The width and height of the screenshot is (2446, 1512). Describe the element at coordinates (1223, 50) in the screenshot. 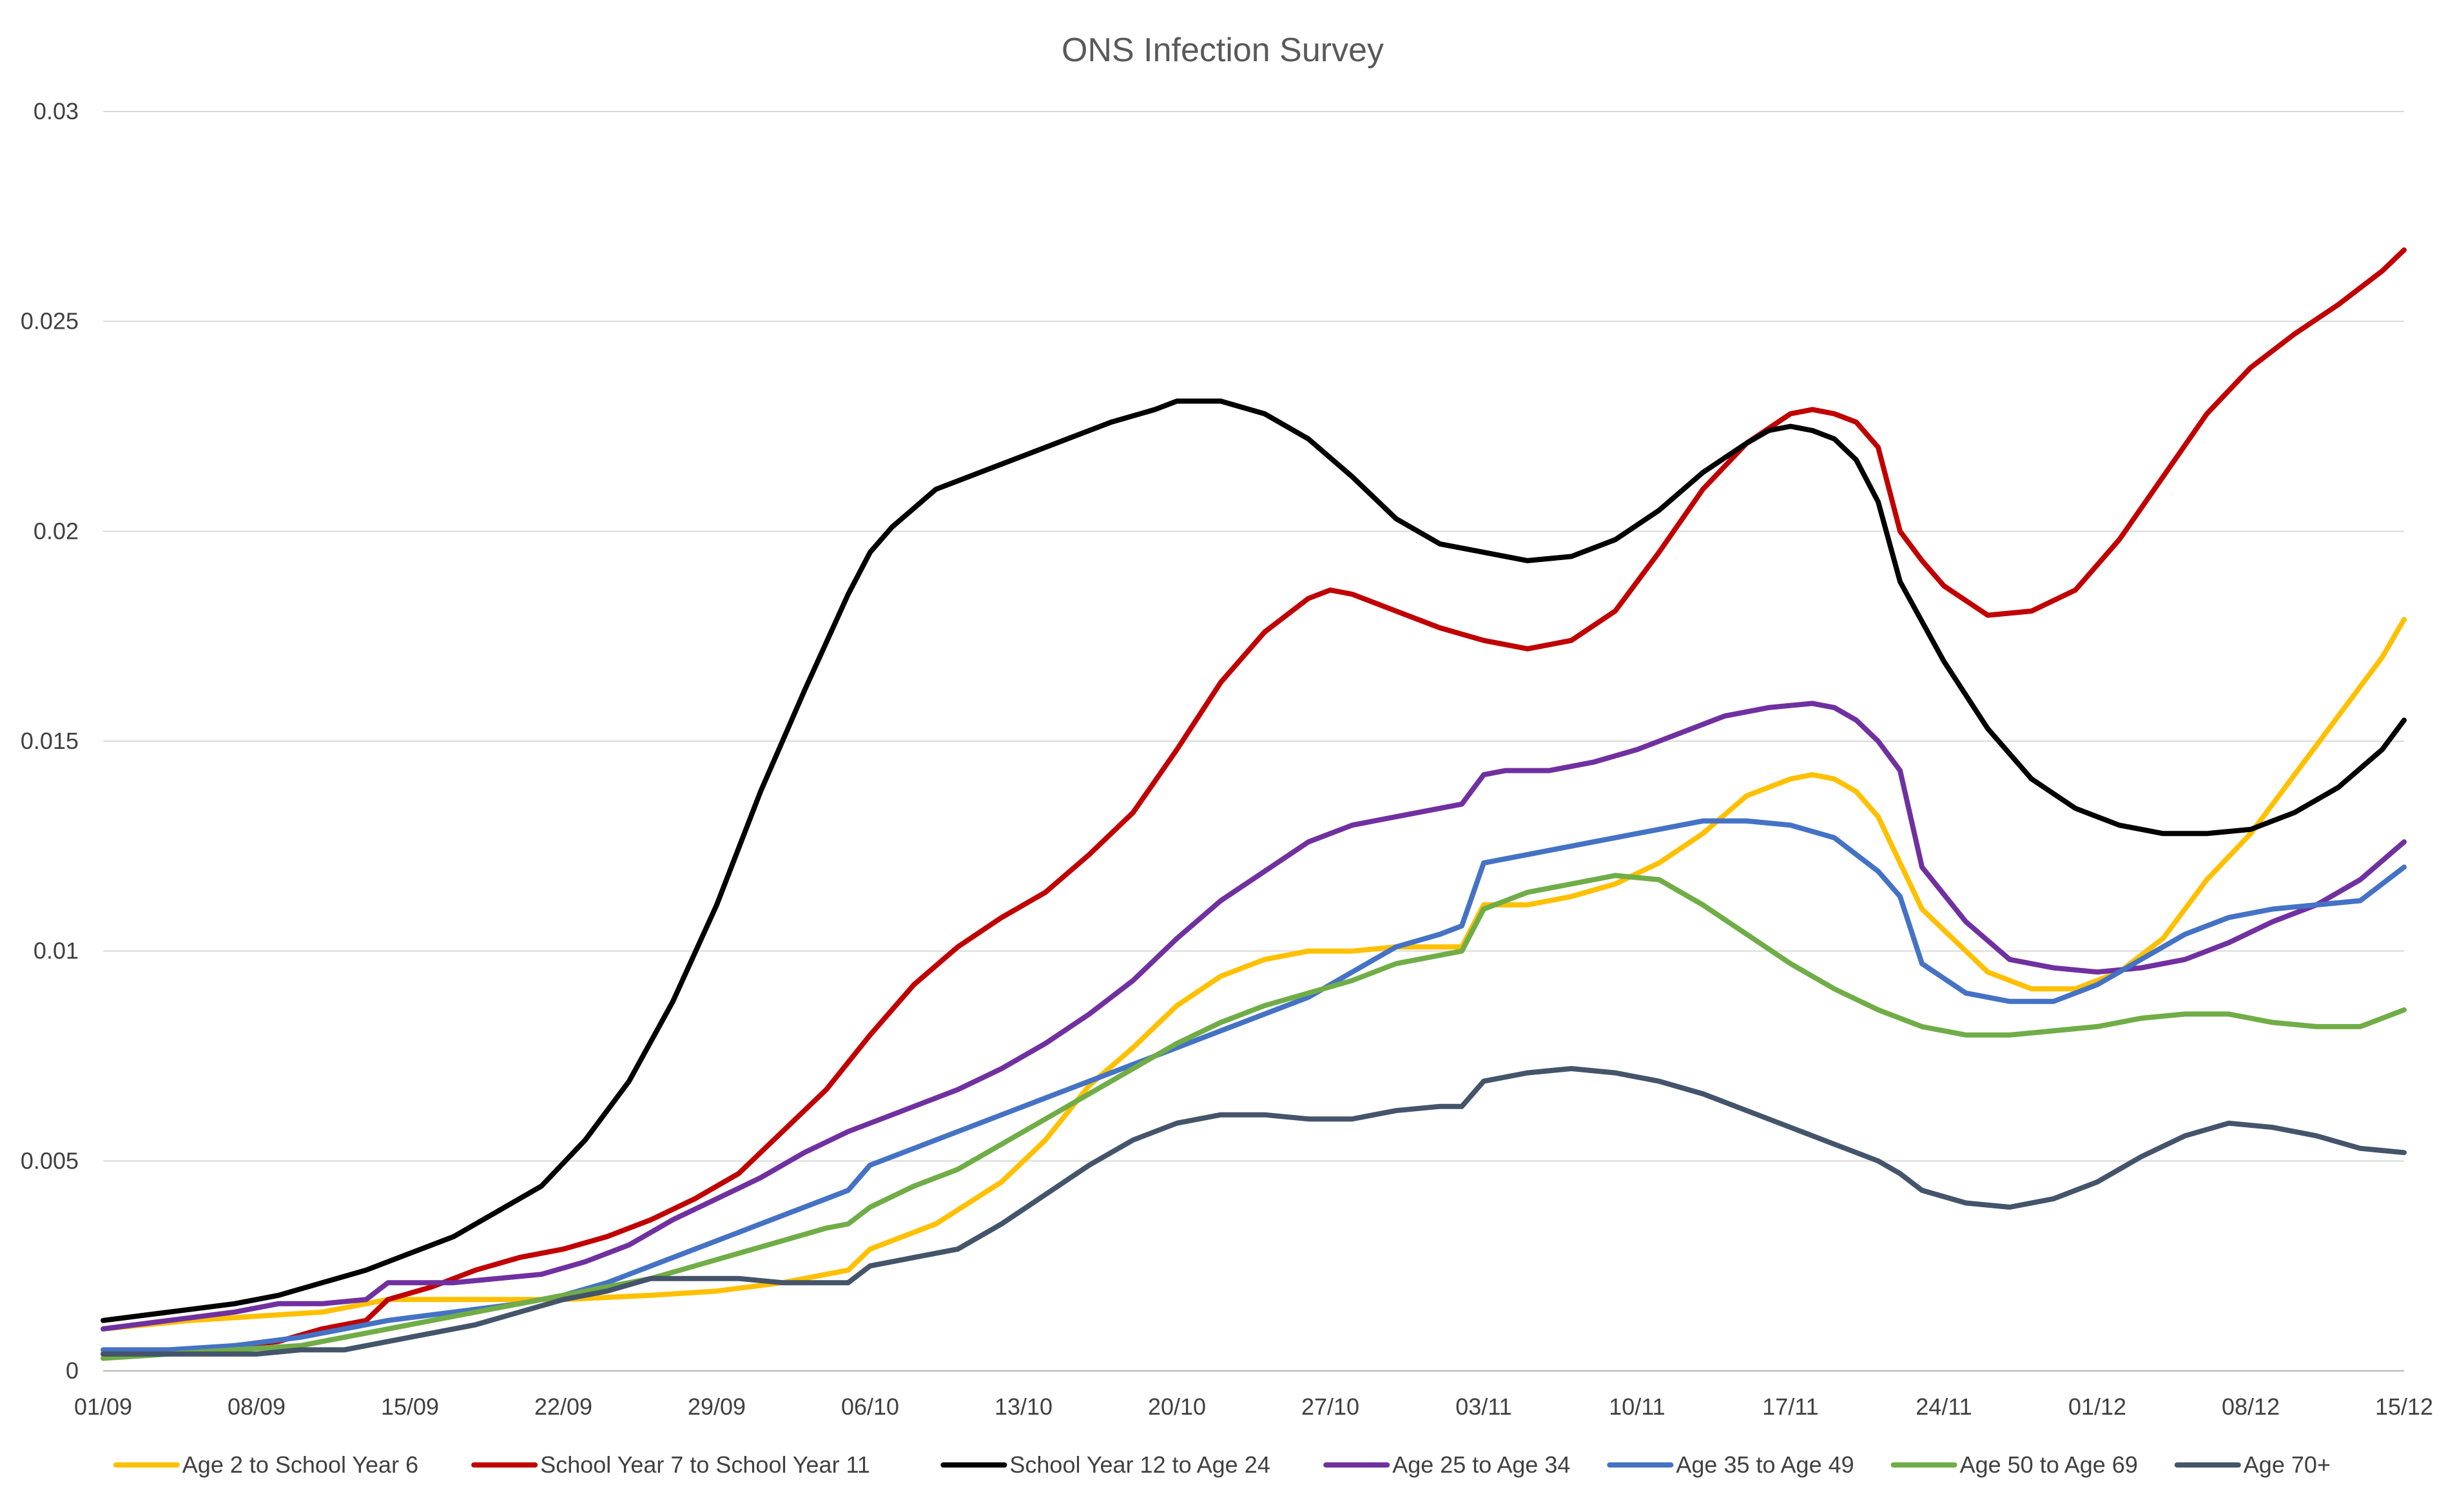

I see `chart-title: ONS Infection Survey` at that location.